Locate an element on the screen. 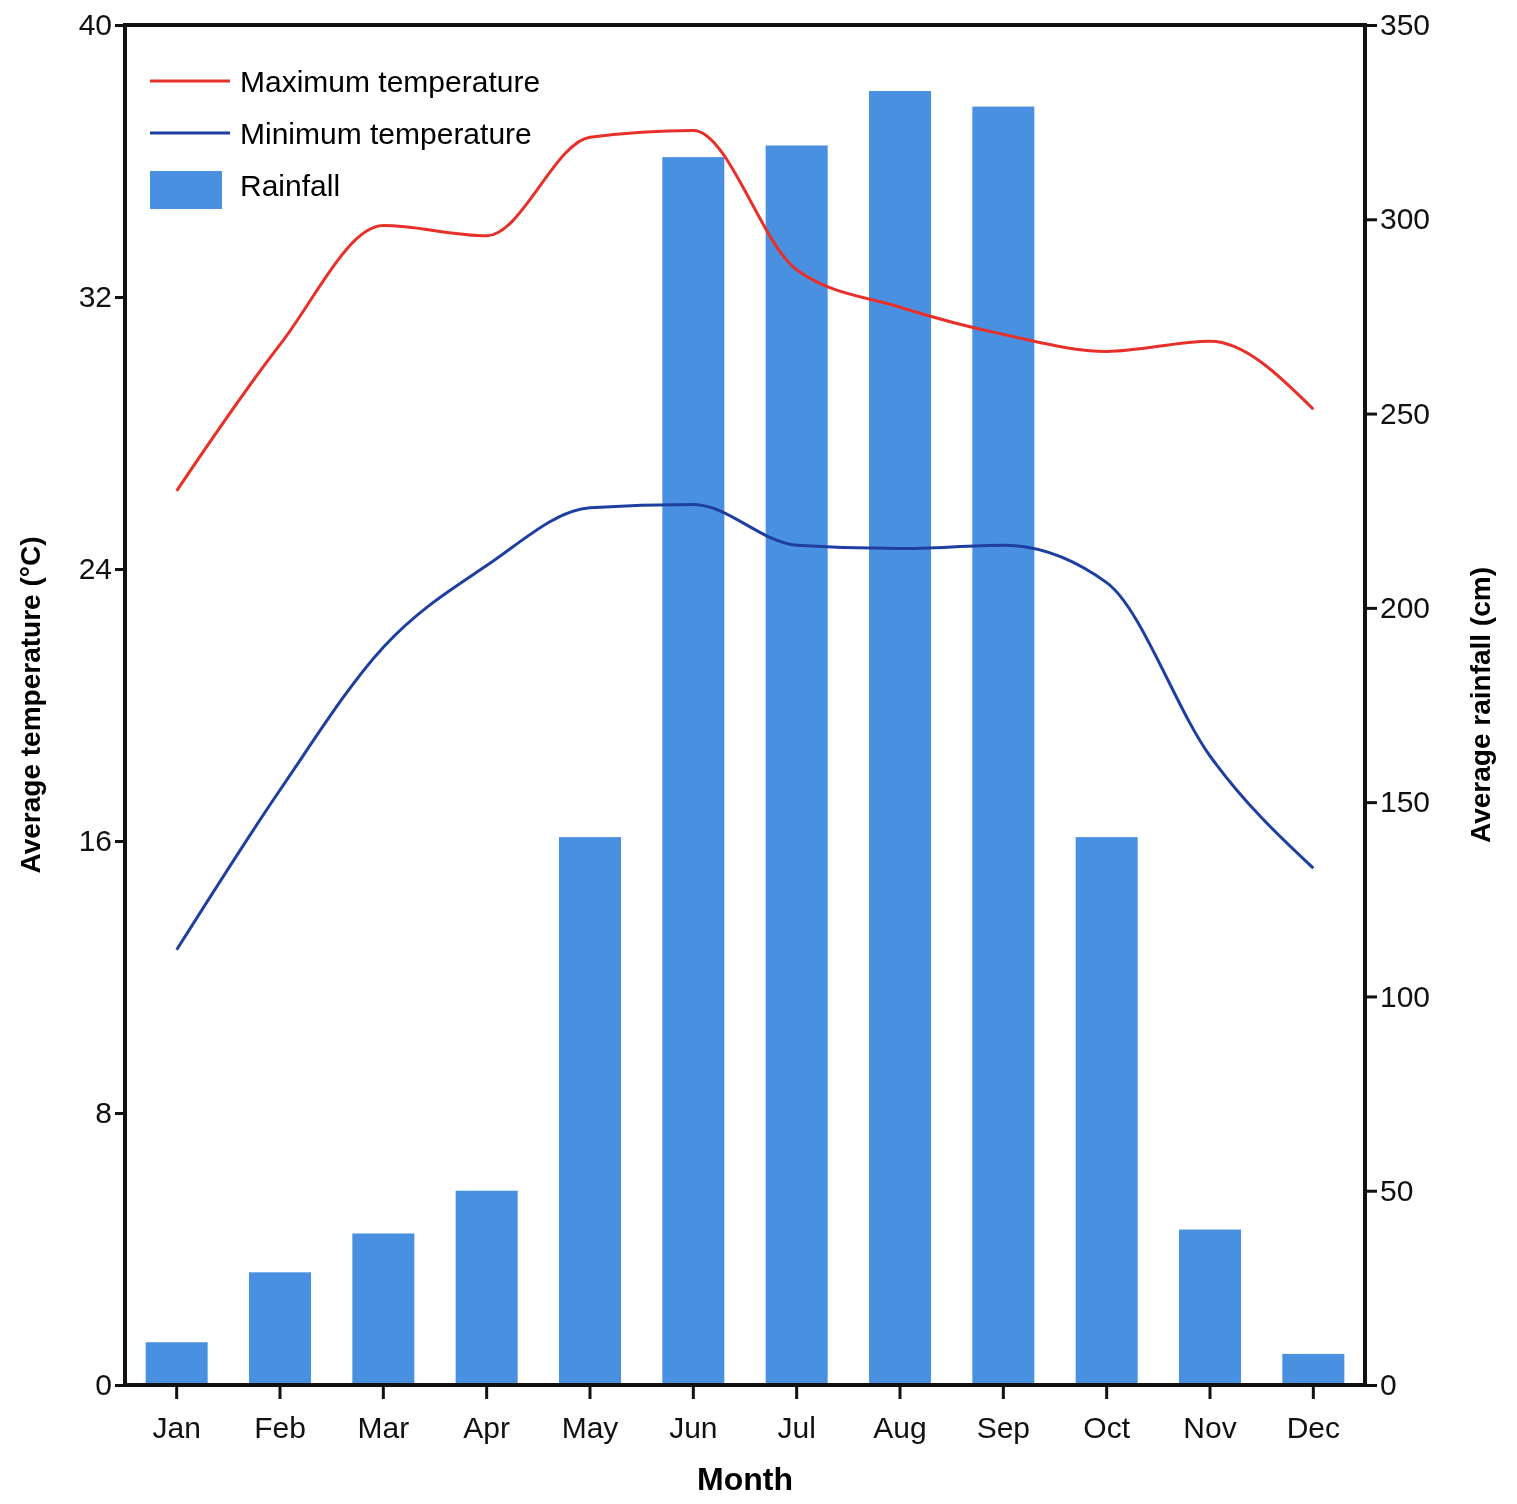 This screenshot has width=1517, height=1504. y2-tick-label: 150 is located at coordinates (1405, 802).